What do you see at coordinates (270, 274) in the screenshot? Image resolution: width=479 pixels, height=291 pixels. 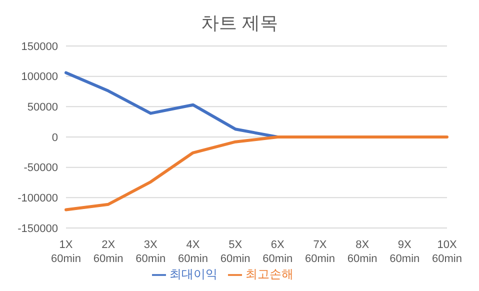 I see `legend-label: 최고손해` at bounding box center [270, 274].